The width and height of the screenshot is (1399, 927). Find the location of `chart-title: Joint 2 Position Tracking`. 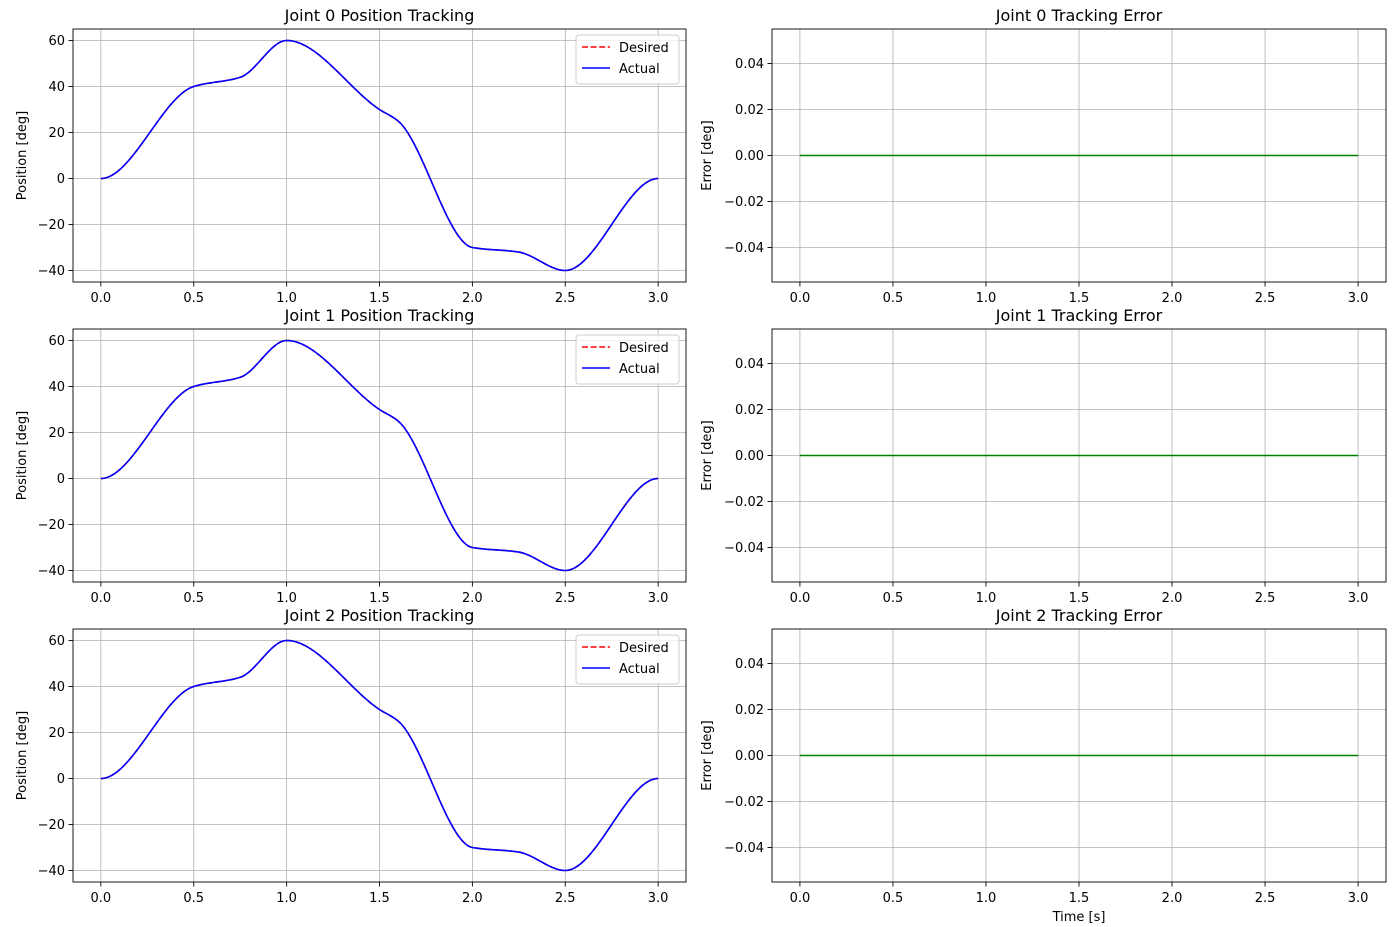

chart-title: Joint 2 Position Tracking is located at coordinates (379, 615).